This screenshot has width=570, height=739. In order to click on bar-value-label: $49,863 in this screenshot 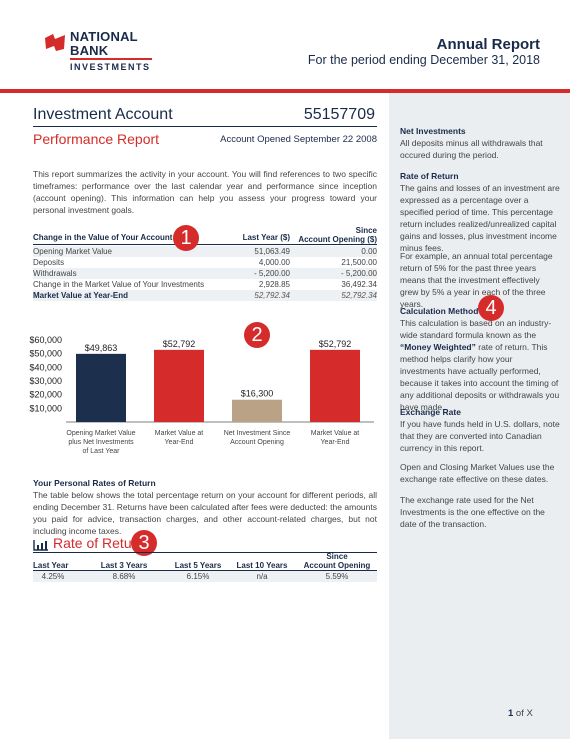, I will do `click(101, 348)`.